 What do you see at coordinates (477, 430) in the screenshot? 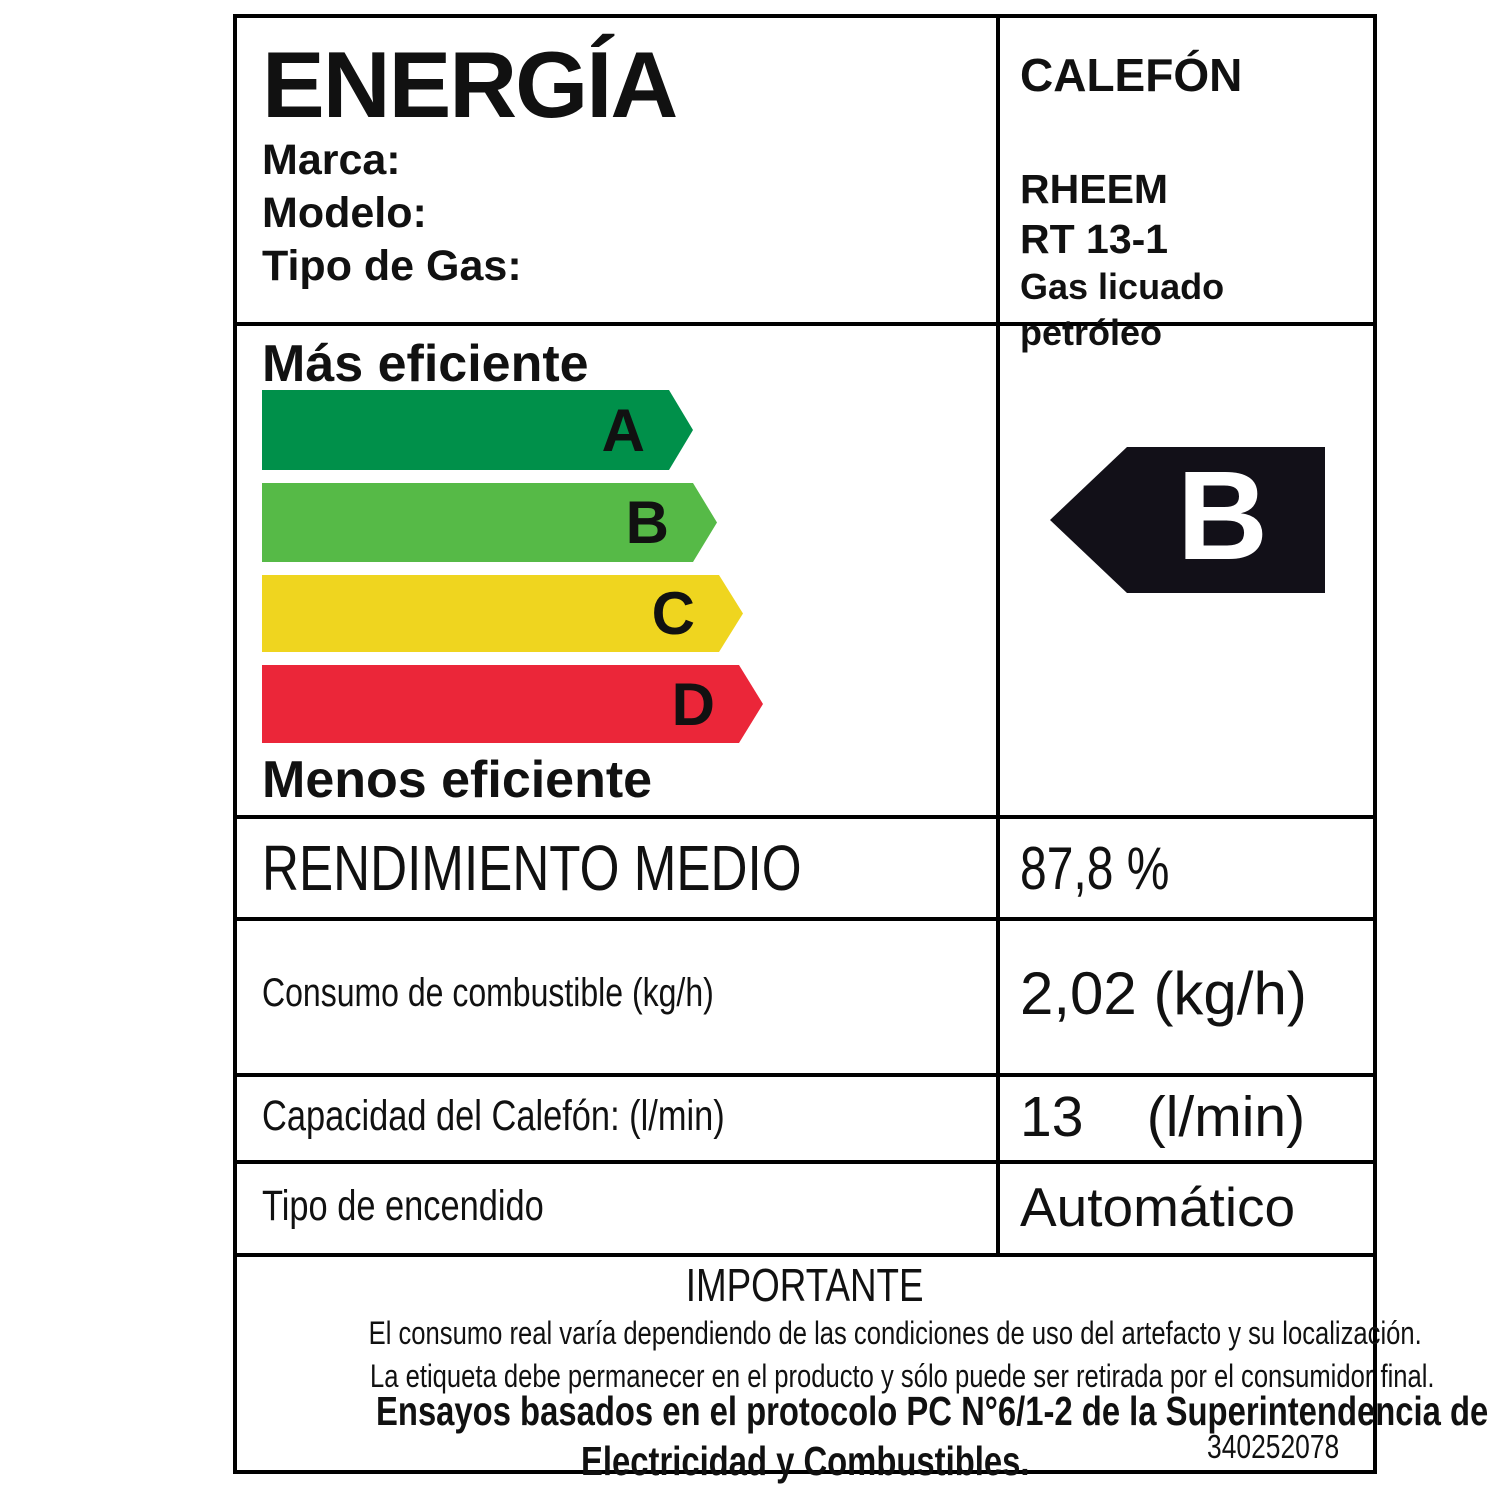
I see `efficiency-bar-a: A` at bounding box center [477, 430].